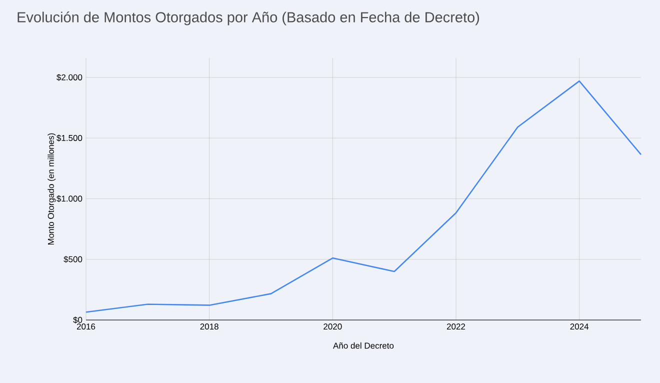 This screenshot has height=383, width=660. What do you see at coordinates (77, 320) in the screenshot?
I see `y-tick-label: $0` at bounding box center [77, 320].